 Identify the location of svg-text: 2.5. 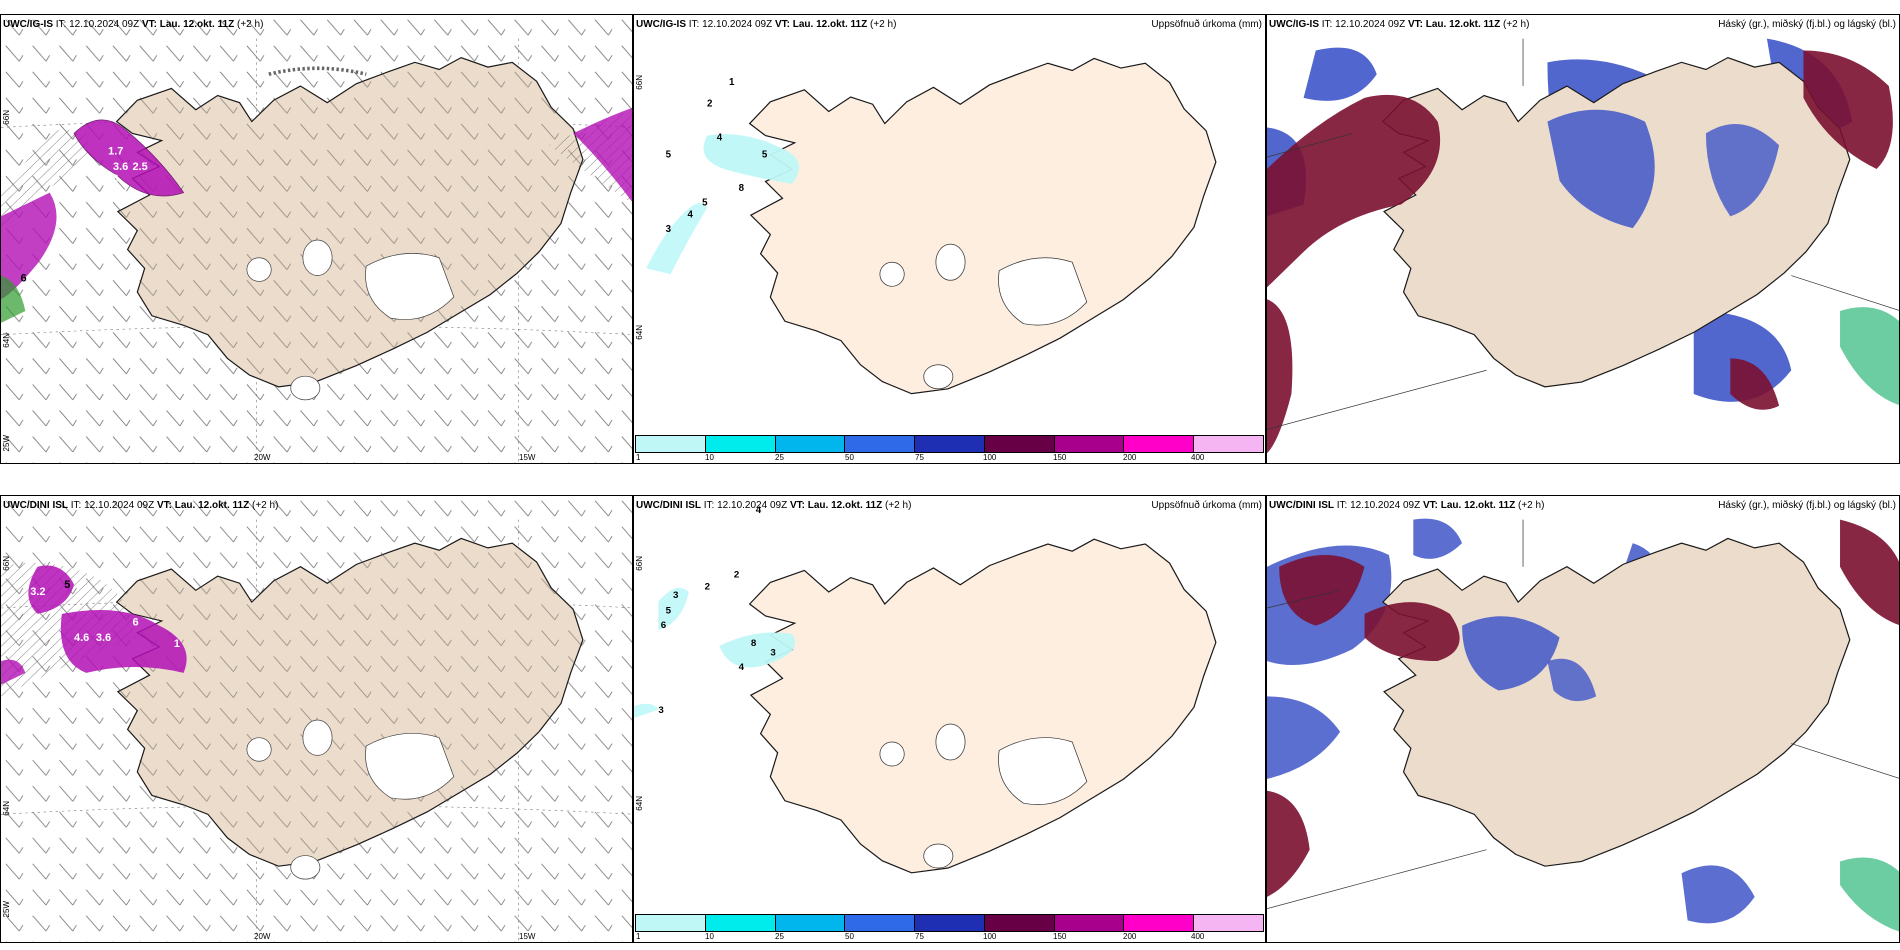
(139, 167).